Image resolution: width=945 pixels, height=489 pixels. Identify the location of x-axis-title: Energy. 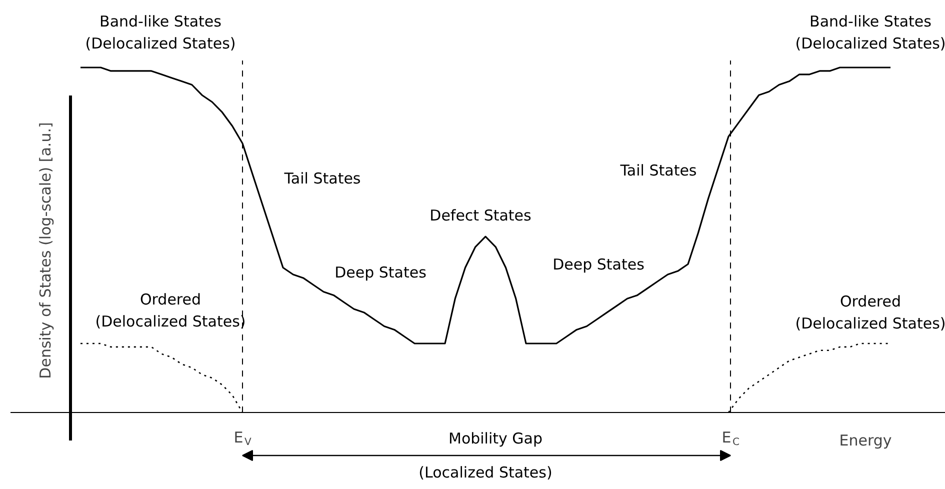
(865, 441).